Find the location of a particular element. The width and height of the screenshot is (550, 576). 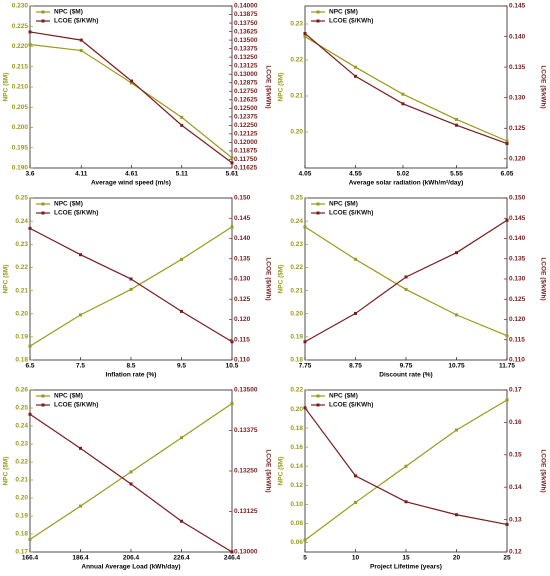

y-tick-label: 0.26 is located at coordinates (21, 390).